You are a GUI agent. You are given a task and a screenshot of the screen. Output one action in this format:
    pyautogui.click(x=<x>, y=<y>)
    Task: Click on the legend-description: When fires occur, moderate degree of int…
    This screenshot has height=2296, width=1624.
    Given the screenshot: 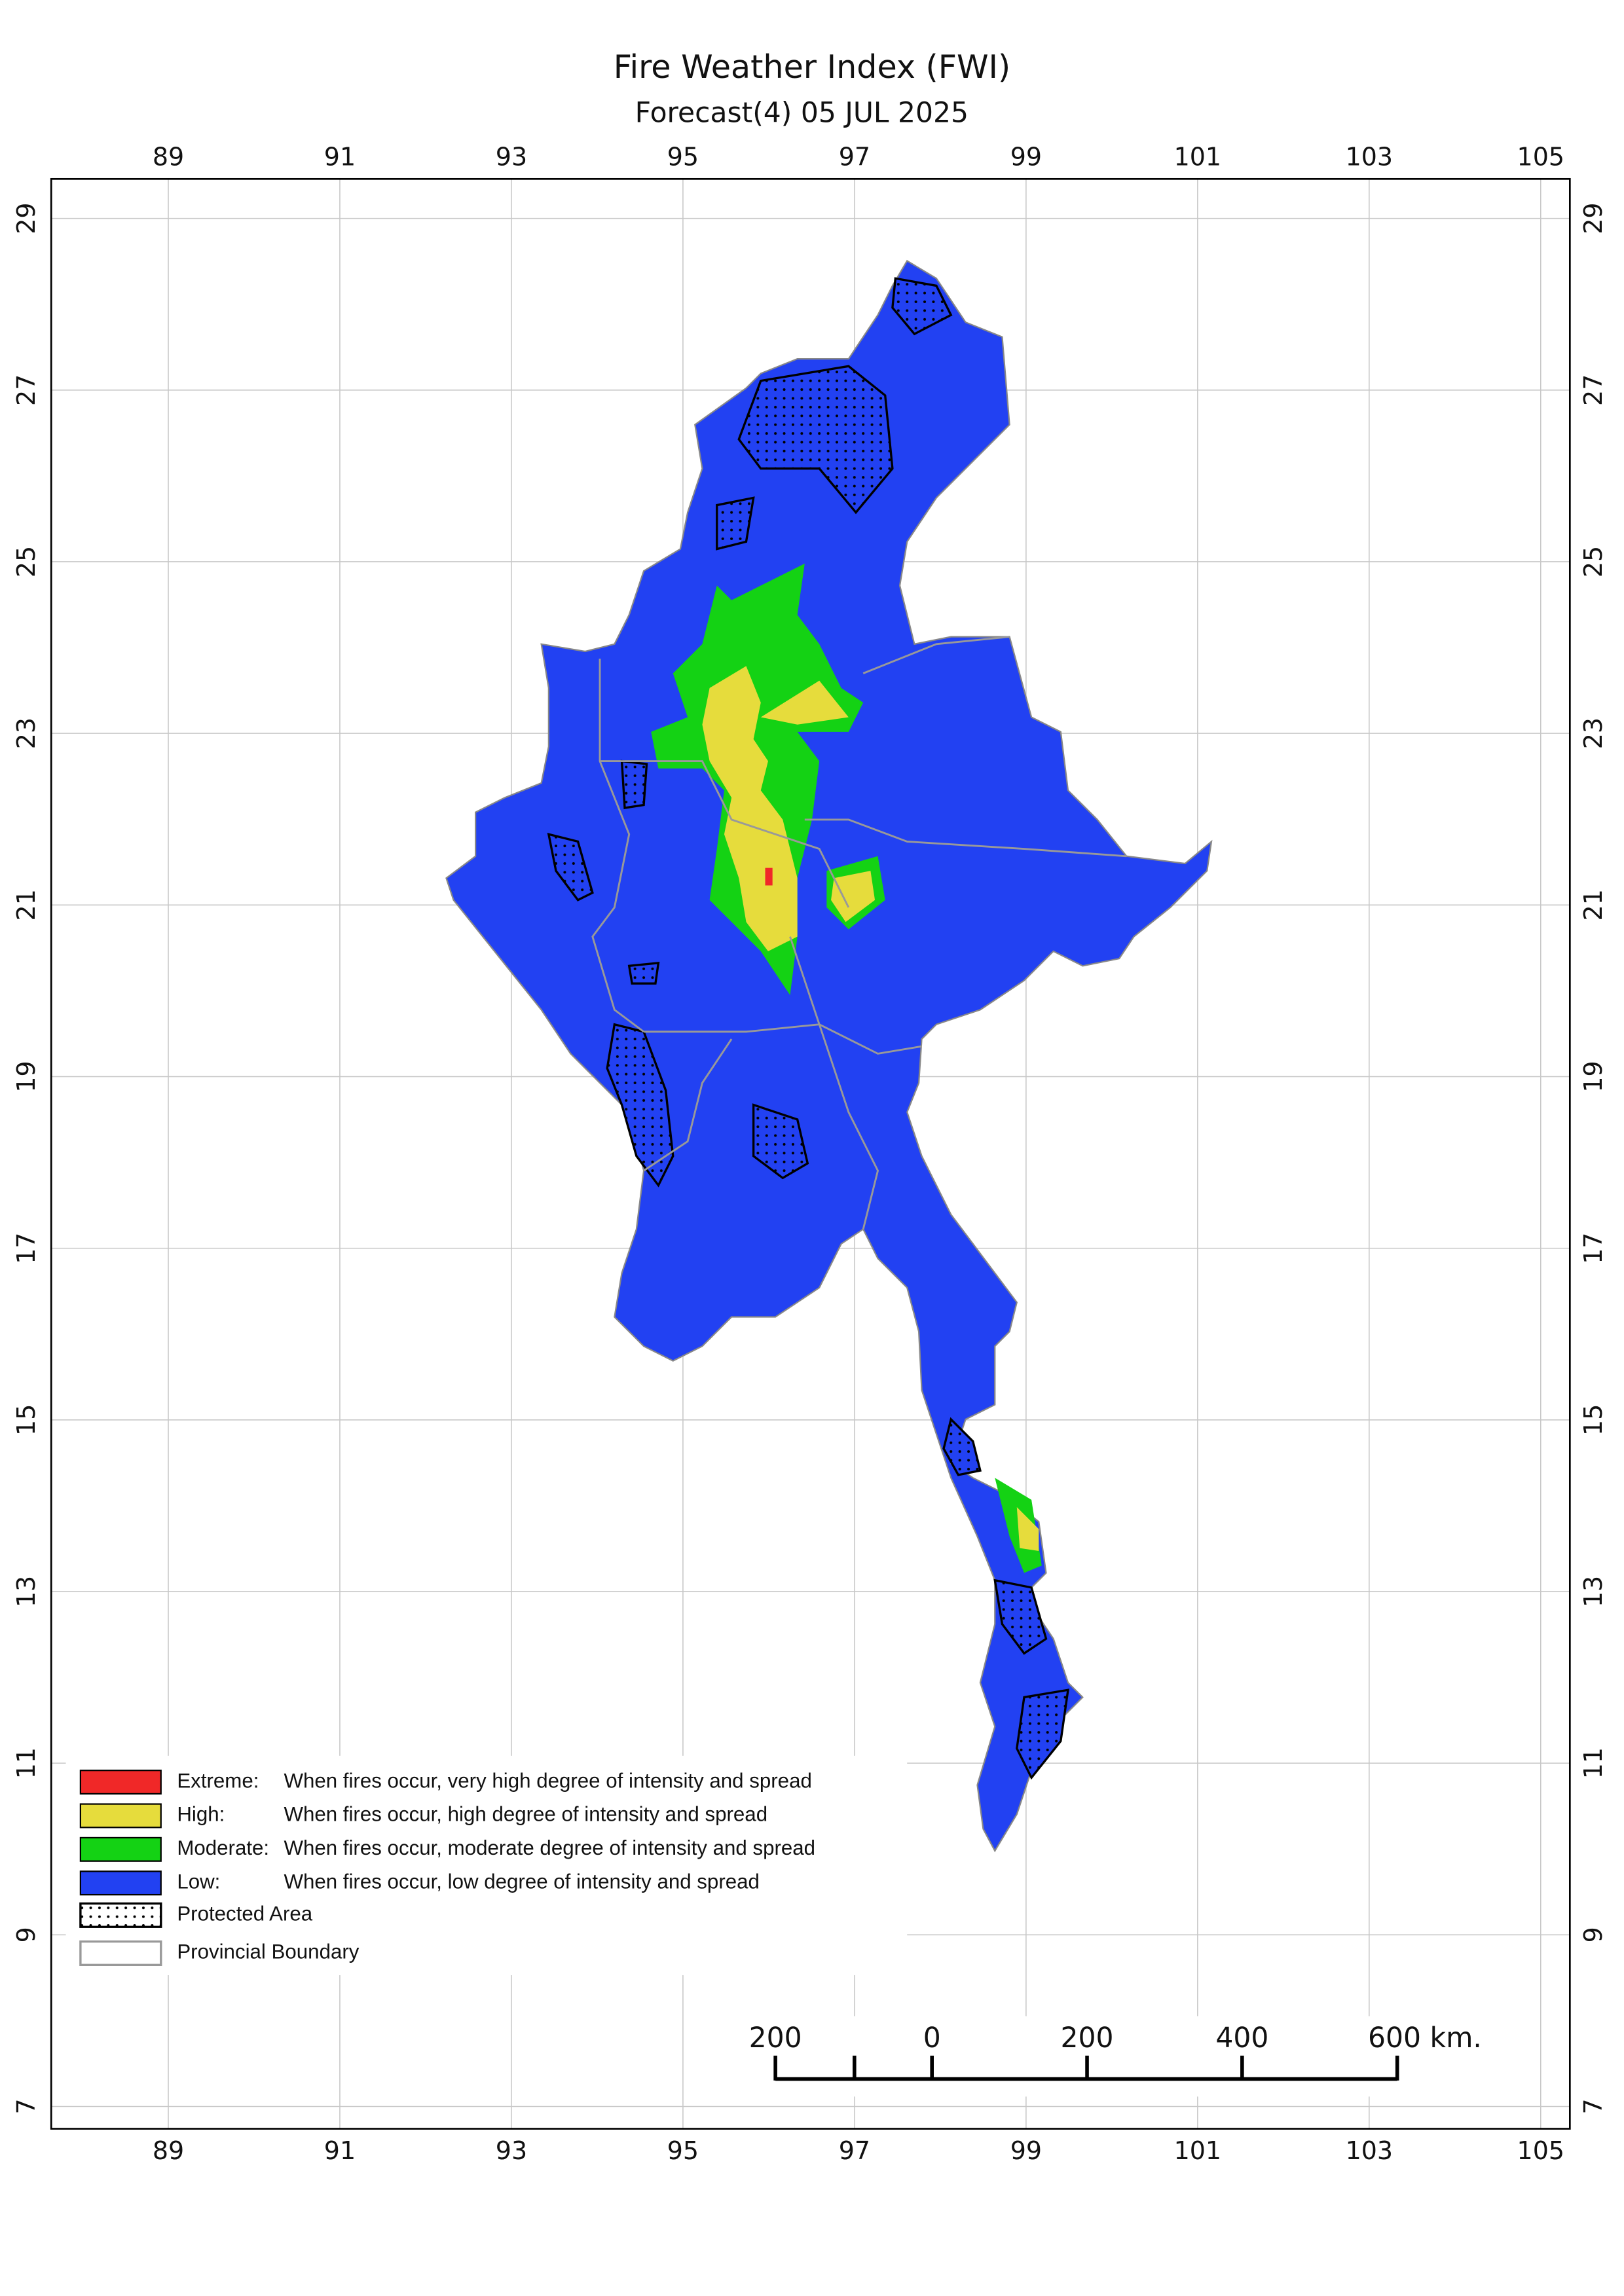 What is the action you would take?
    pyautogui.click(x=549, y=1847)
    